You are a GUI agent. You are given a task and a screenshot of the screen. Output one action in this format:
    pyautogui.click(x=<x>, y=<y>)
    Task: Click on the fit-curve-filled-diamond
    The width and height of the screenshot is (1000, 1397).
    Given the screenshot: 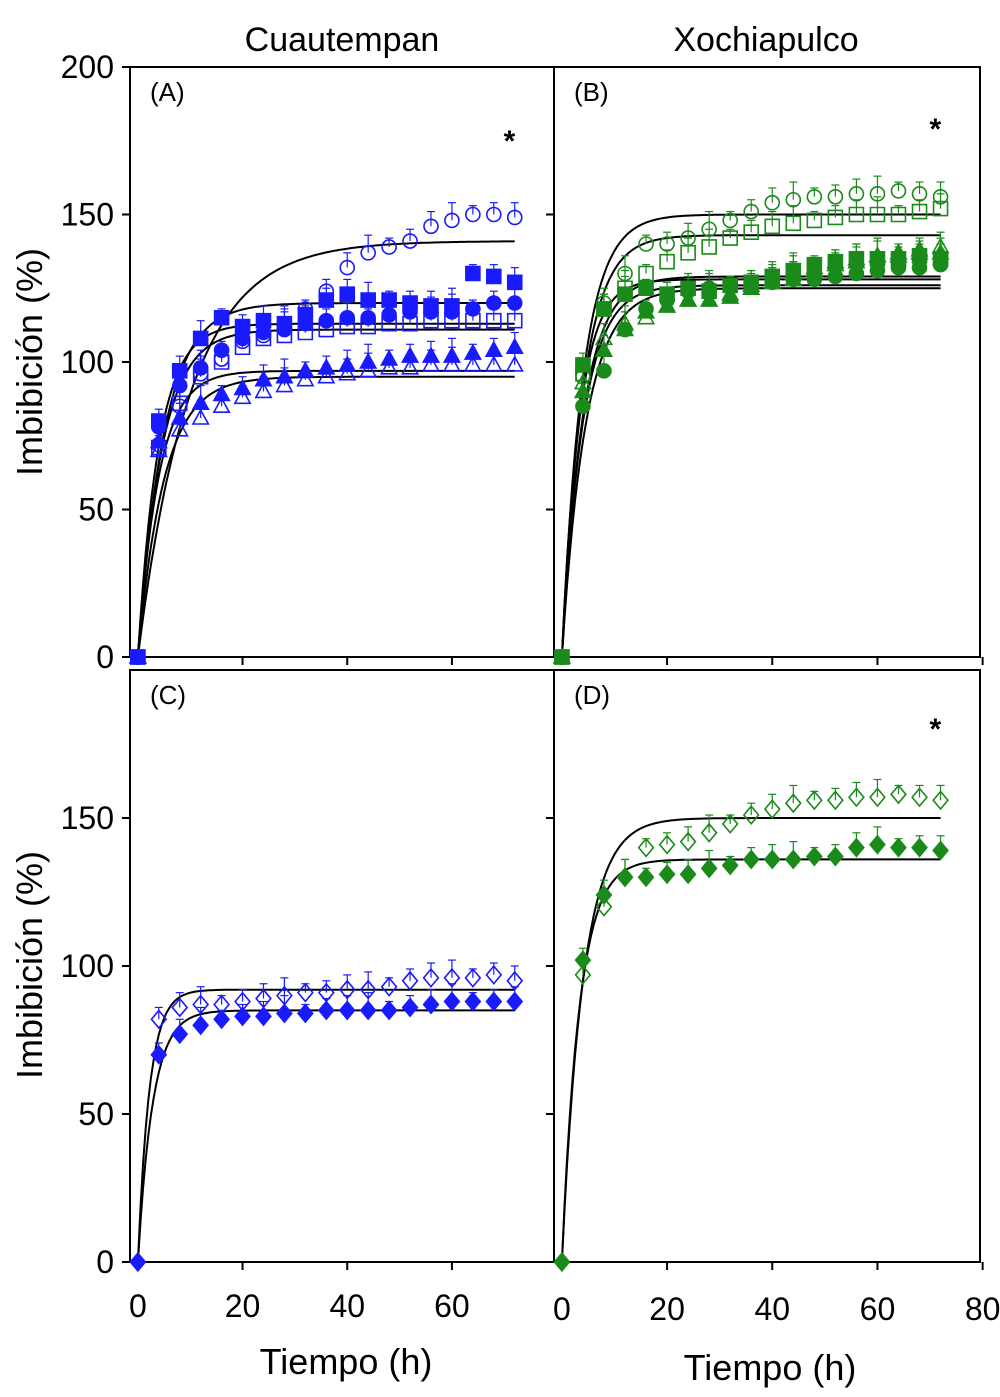 What is the action you would take?
    pyautogui.click(x=750, y=1060)
    